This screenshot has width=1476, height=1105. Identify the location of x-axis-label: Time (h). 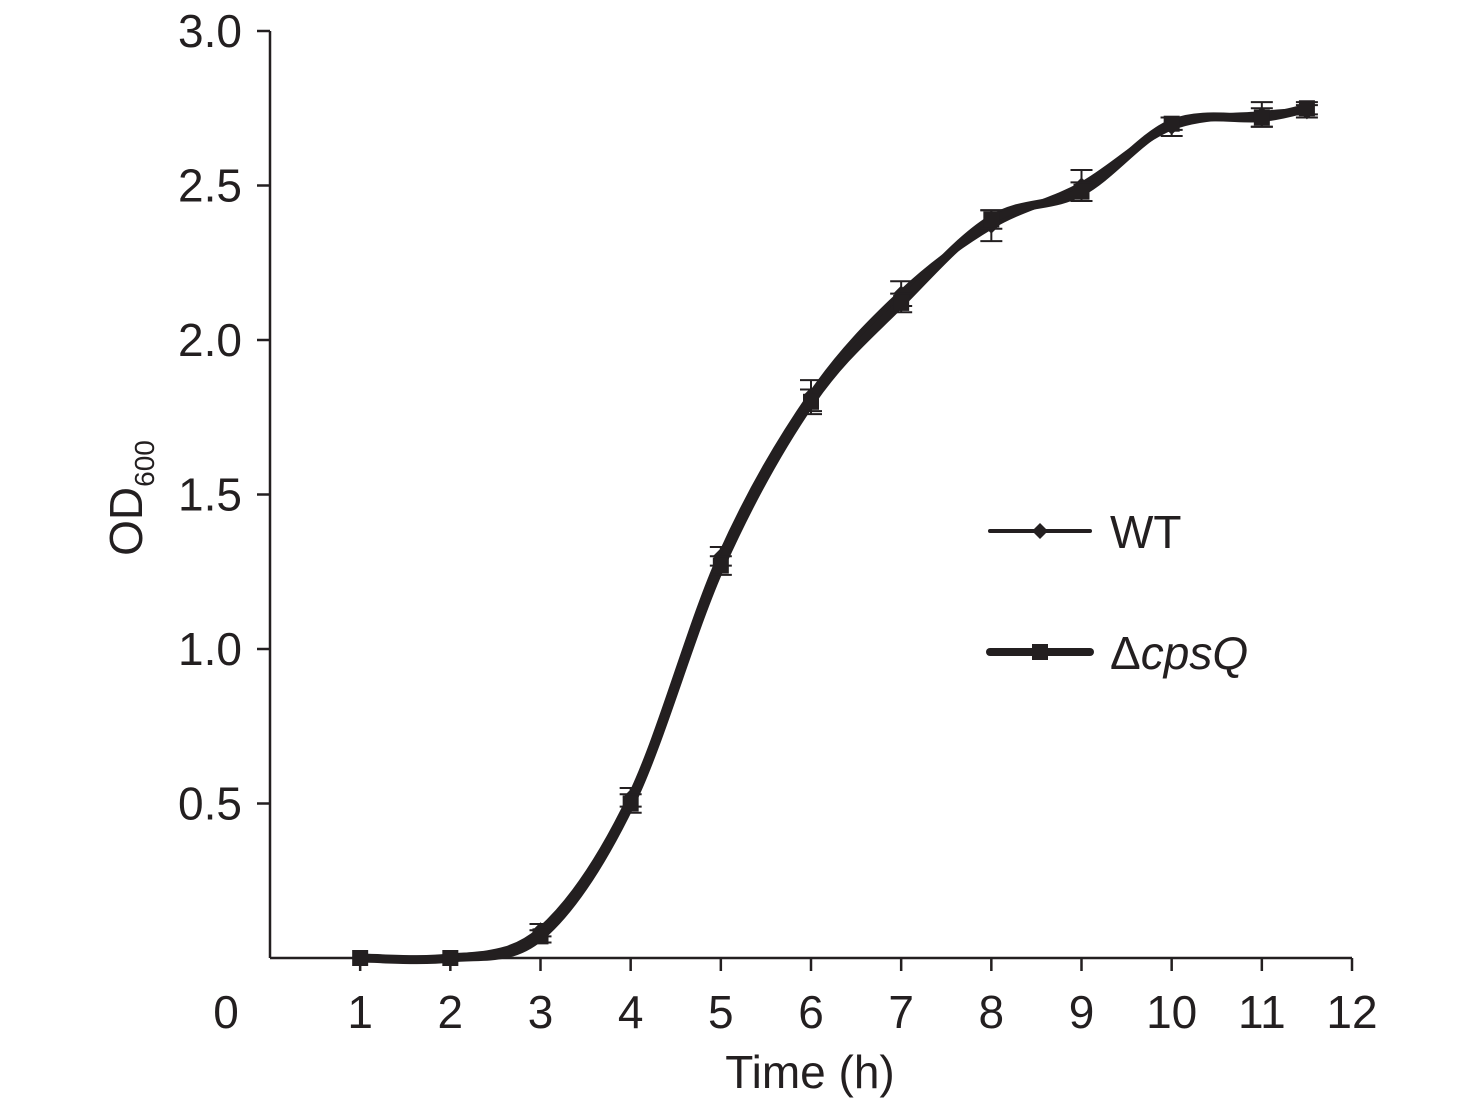
(810, 1072).